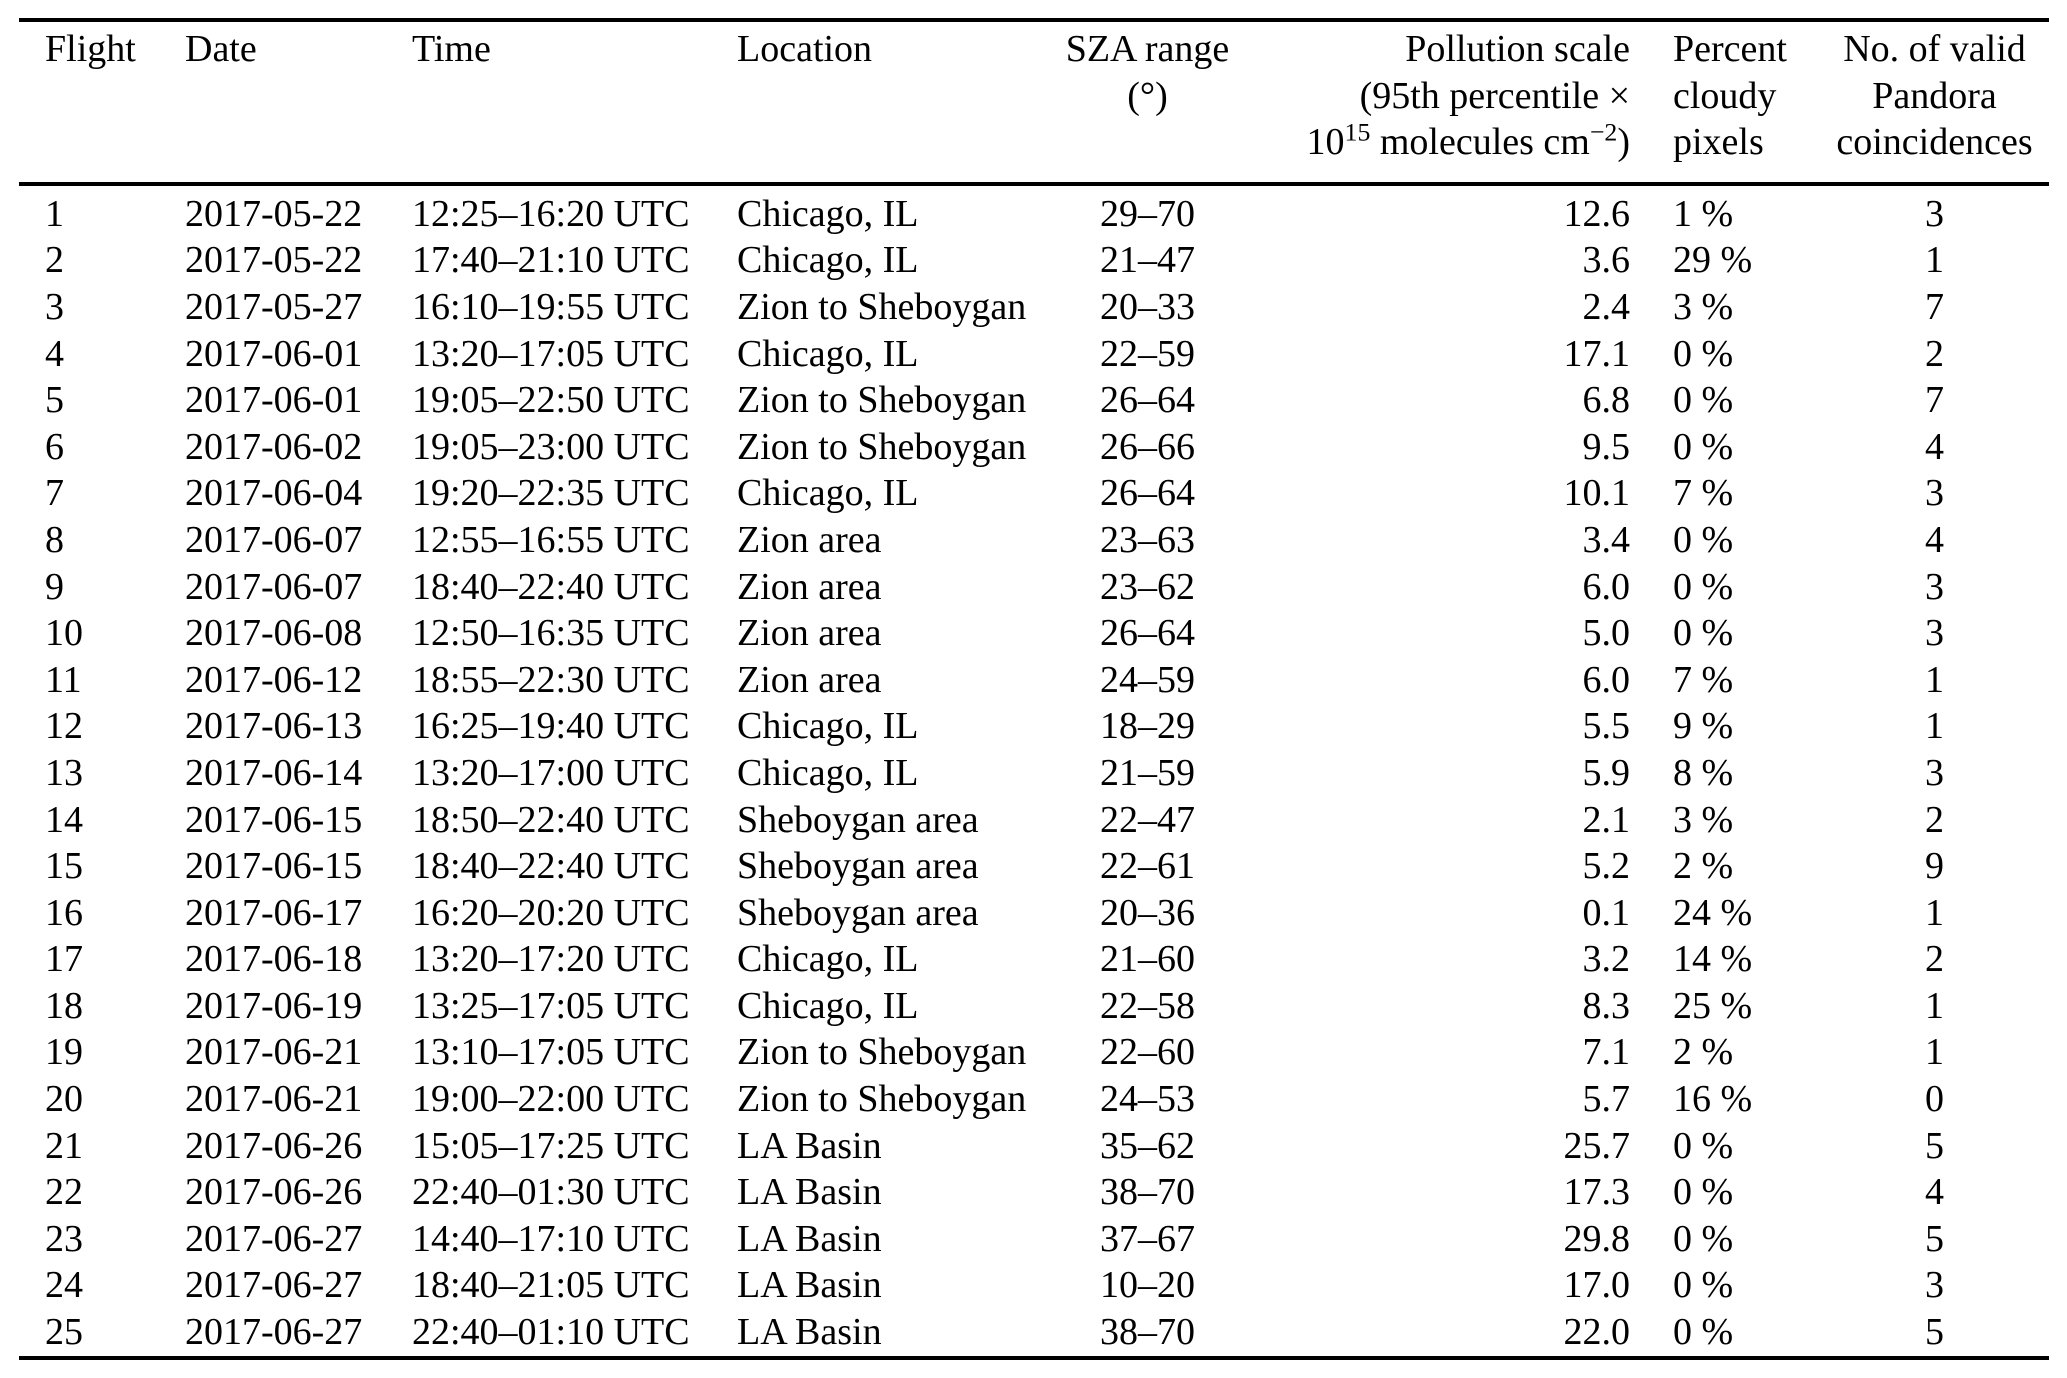  Describe the element at coordinates (1606, 1052) in the screenshot. I see `cell-pollution: 7.1` at that location.